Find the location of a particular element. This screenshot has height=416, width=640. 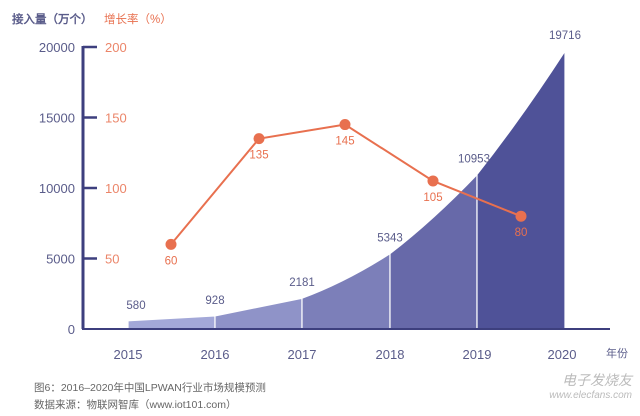

growth-value-label: 80 is located at coordinates (521, 233).